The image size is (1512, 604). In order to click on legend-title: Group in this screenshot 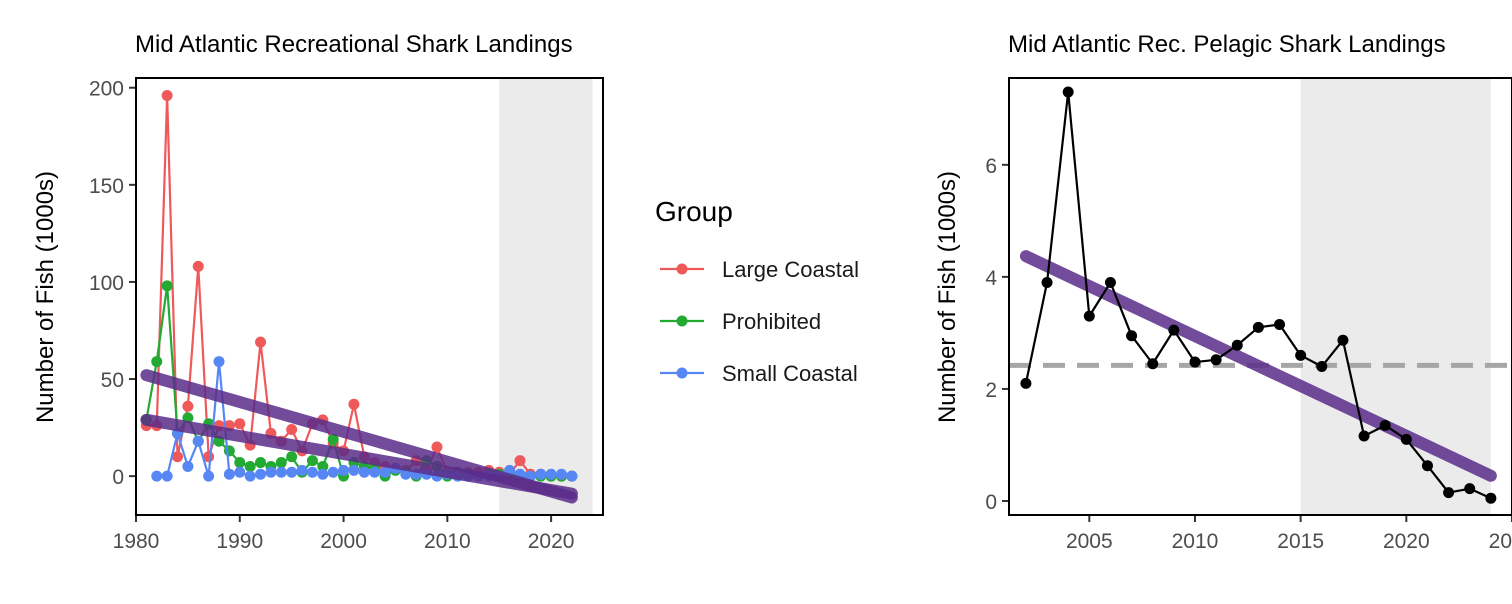, I will do `click(694, 211)`.